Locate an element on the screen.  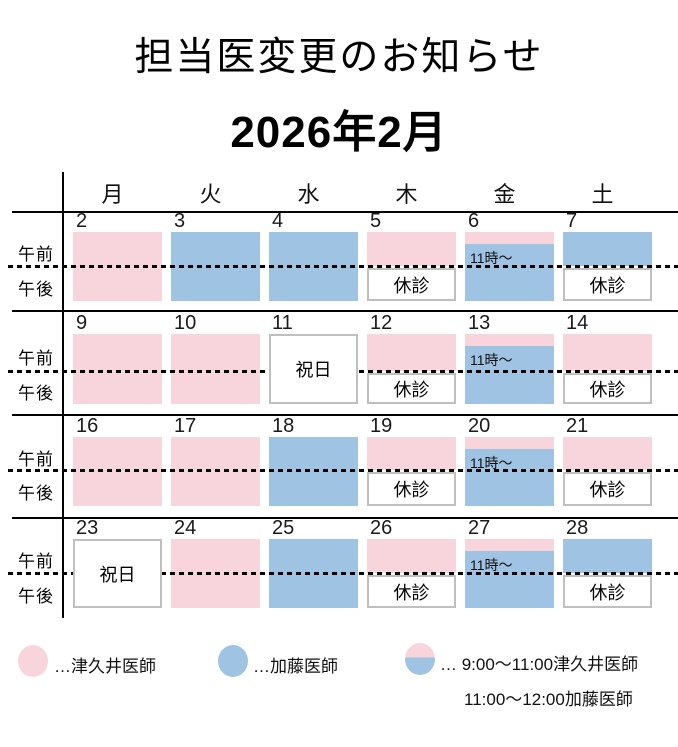
month-title: 2026年2月 is located at coordinates (339, 132).